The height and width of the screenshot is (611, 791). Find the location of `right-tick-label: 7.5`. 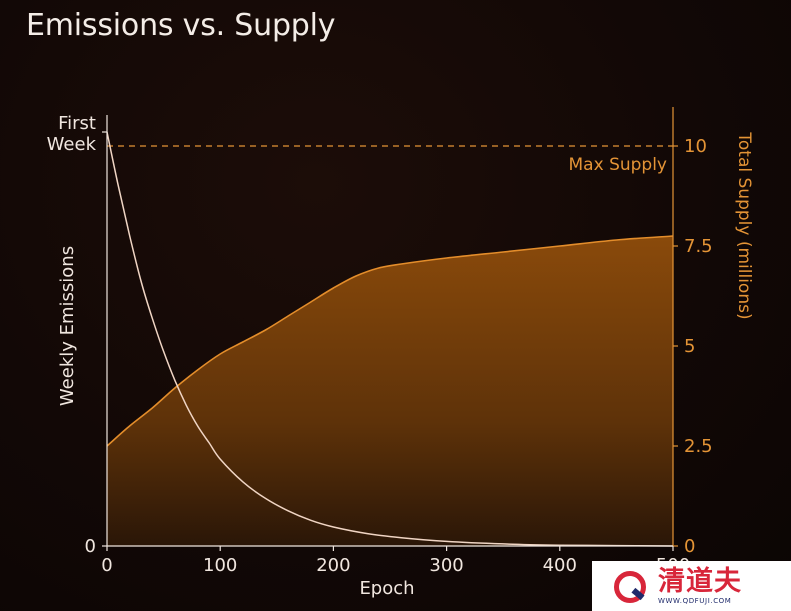

right-tick-label: 7.5 is located at coordinates (698, 246).